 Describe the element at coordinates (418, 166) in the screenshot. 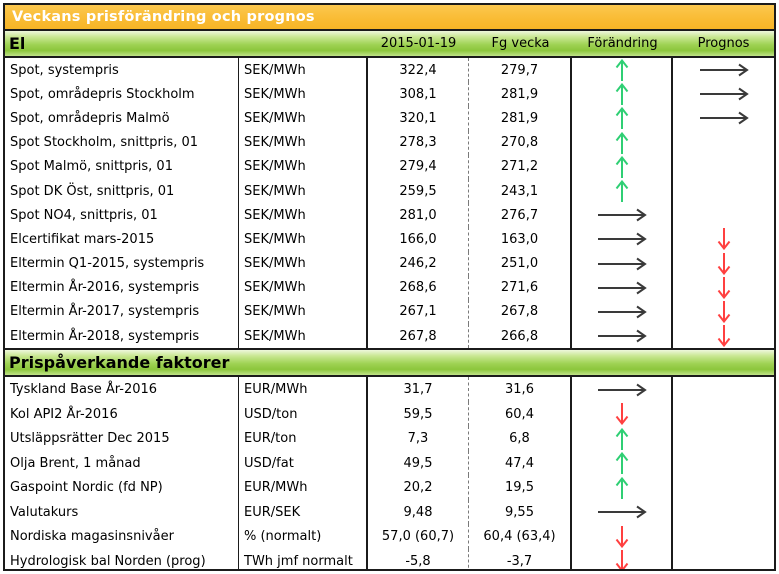

I see `current-value: 279,4` at that location.